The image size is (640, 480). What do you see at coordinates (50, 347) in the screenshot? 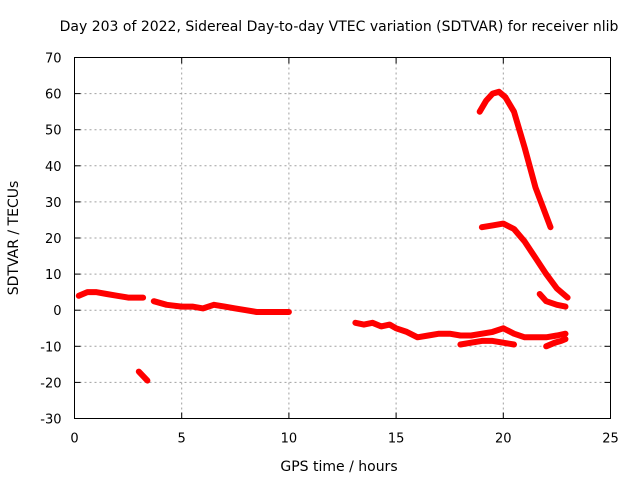
I see `y-tick-label: -10` at bounding box center [50, 347].